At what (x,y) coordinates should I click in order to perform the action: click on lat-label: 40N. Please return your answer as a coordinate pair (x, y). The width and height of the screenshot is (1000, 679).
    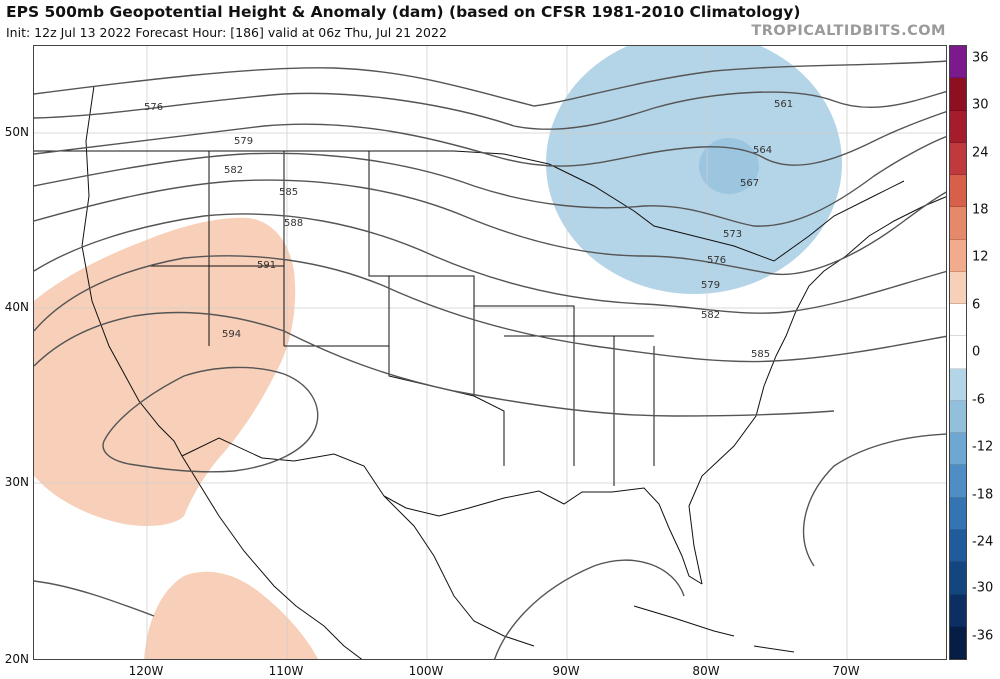
    Looking at the image, I should click on (16, 307).